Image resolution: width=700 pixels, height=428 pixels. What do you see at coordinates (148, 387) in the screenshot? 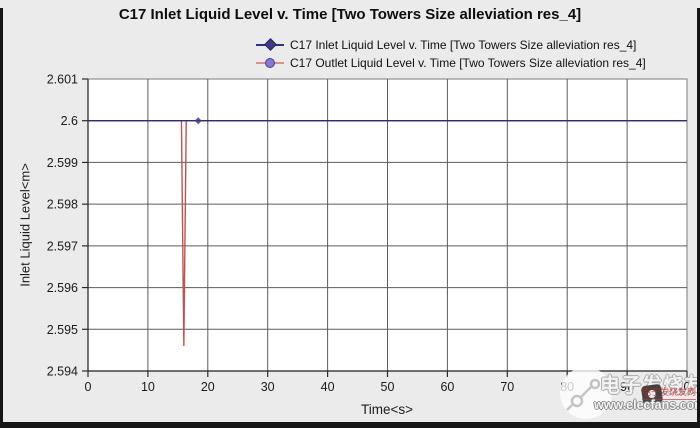
I see `x-tick-label: 10` at bounding box center [148, 387].